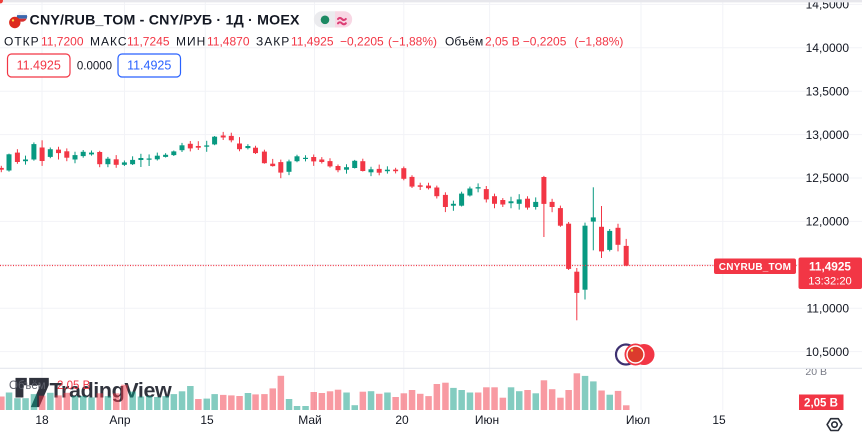  What do you see at coordinates (120, 420) in the screenshot?
I see `svg-text: Апр` at bounding box center [120, 420].